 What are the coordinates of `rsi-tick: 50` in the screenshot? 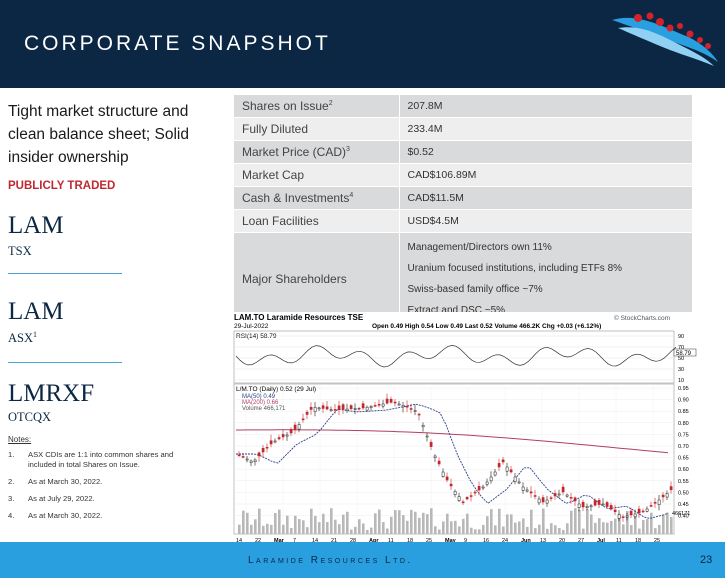 It's located at (681, 359).